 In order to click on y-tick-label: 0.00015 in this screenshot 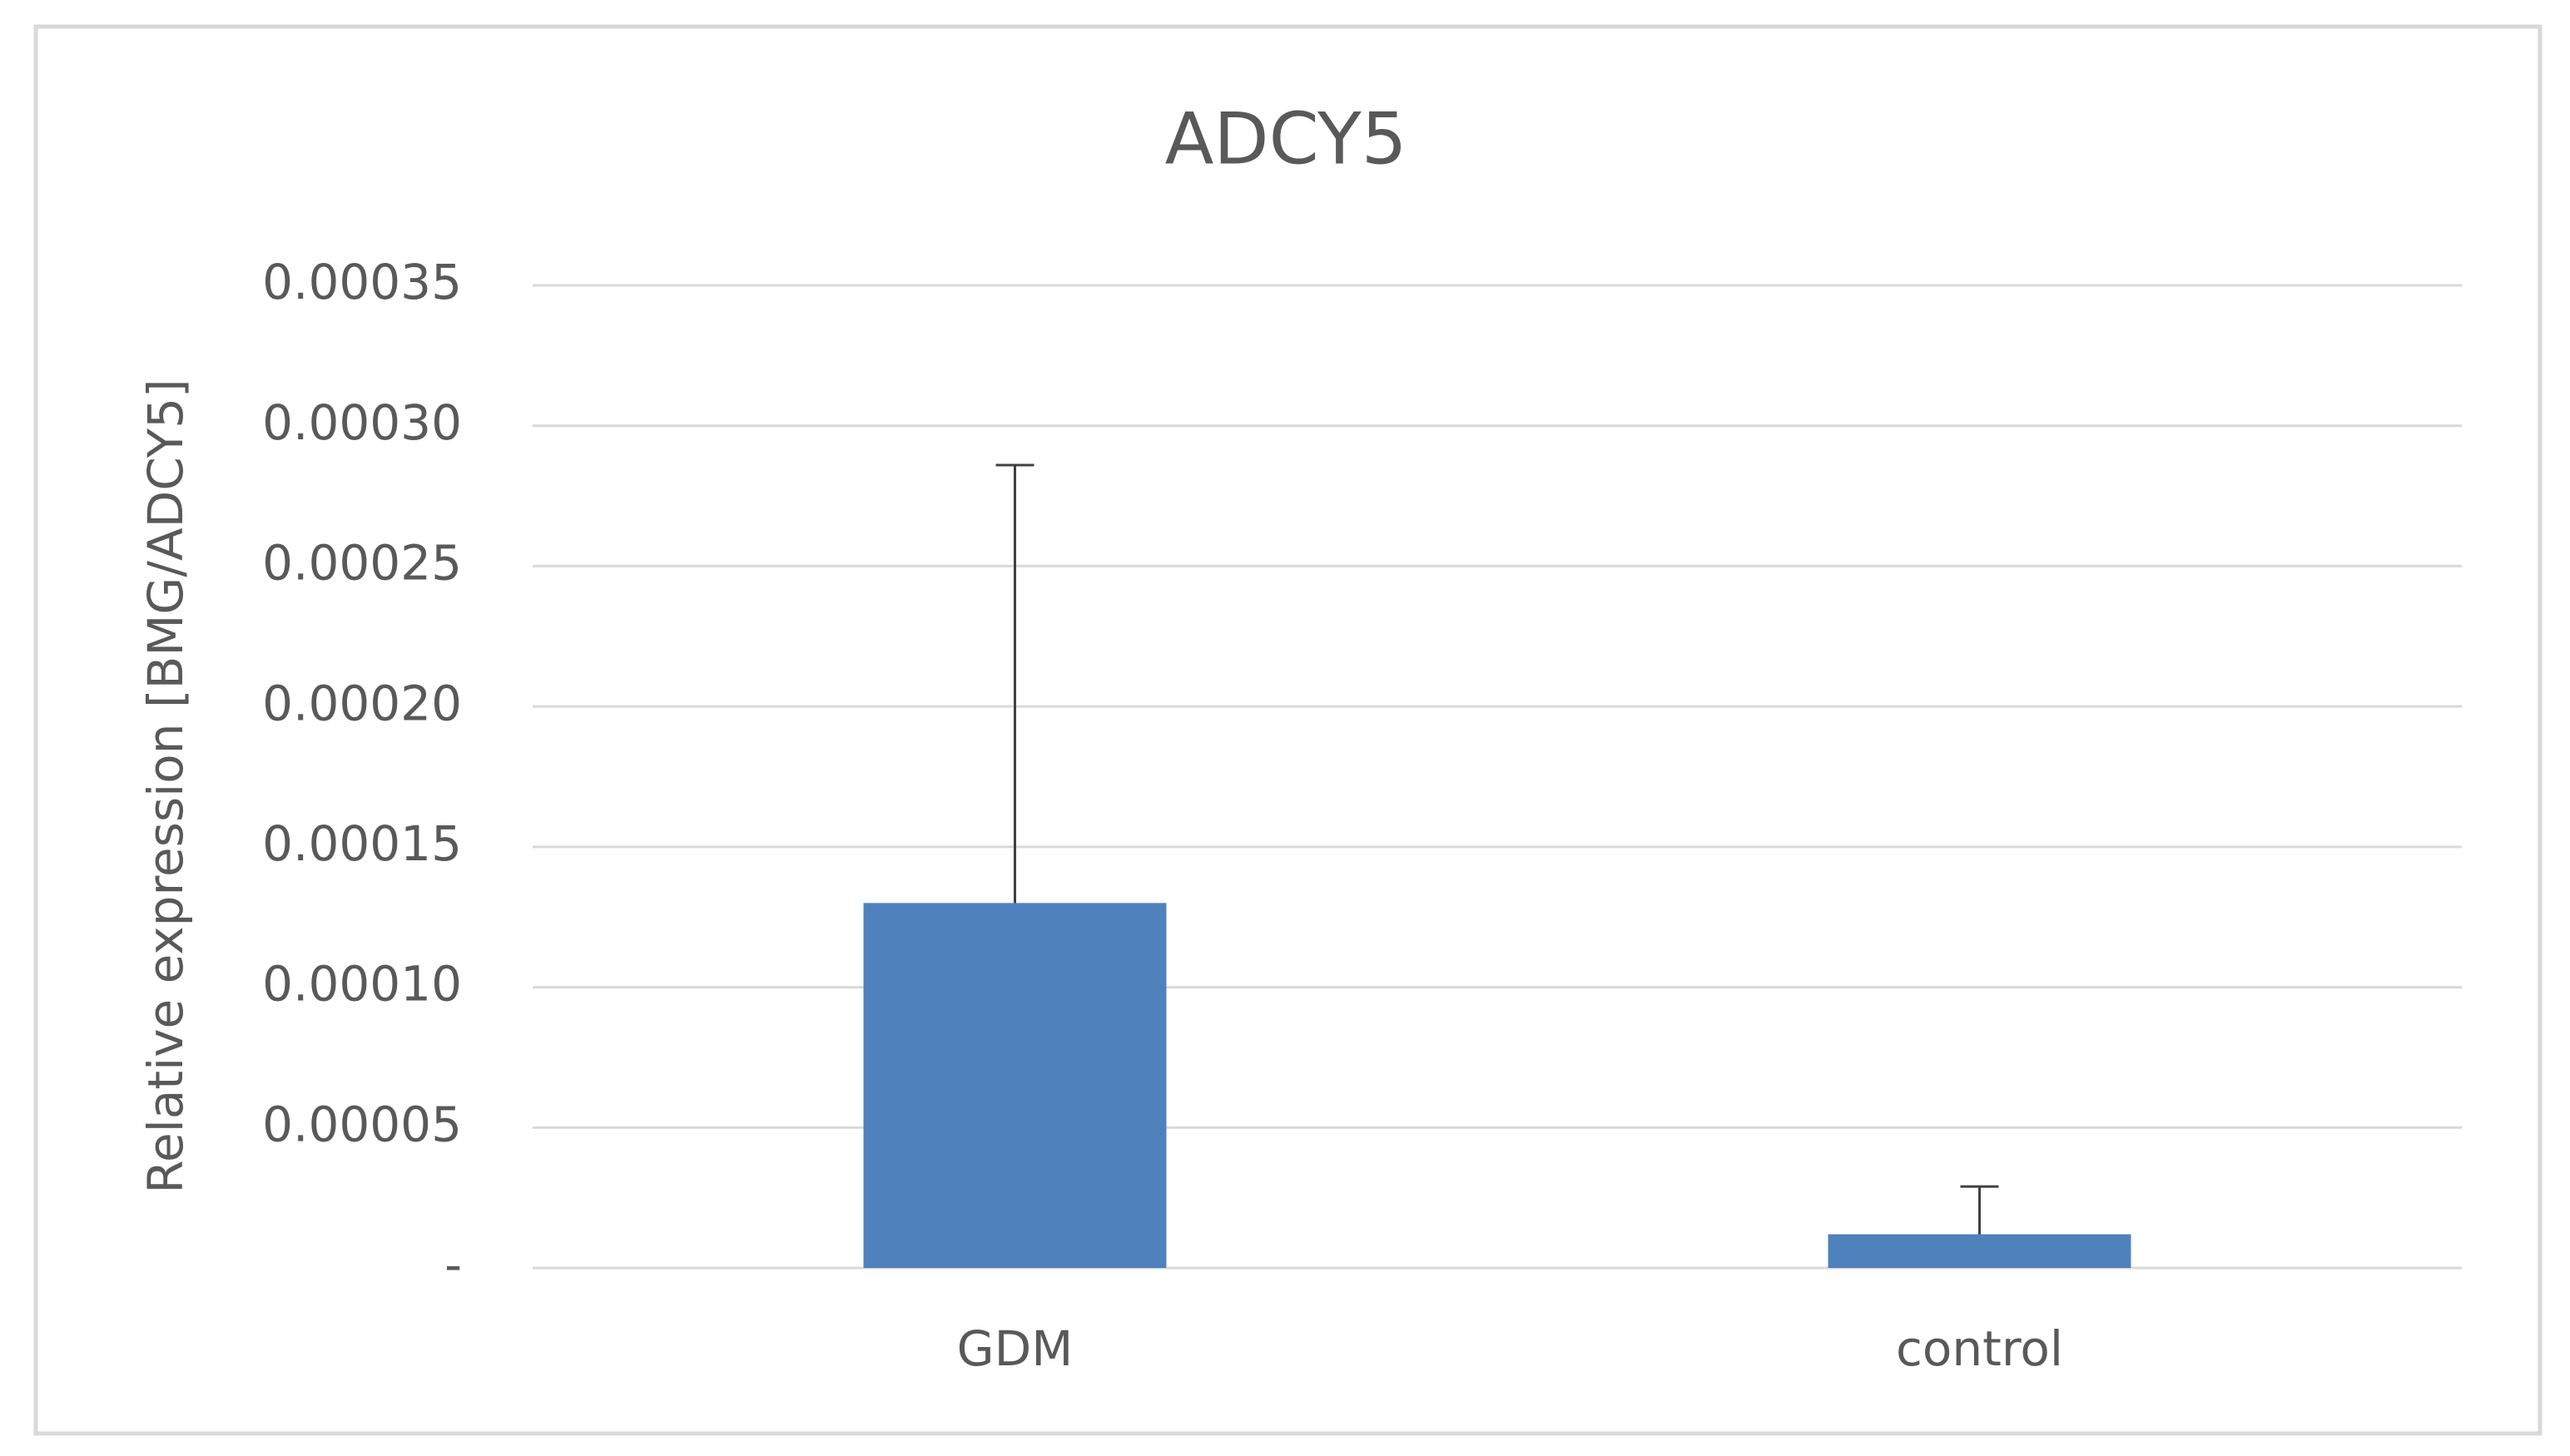, I will do `click(362, 843)`.